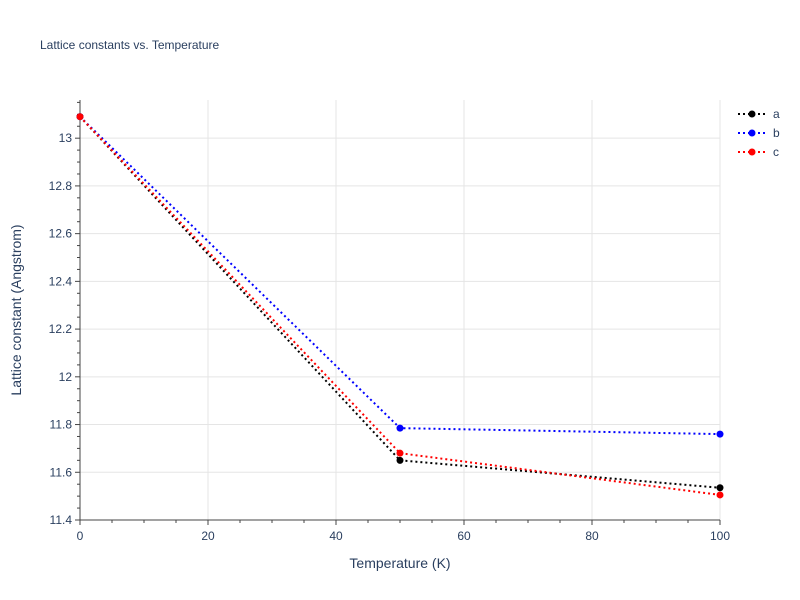 Image resolution: width=800 pixels, height=600 pixels. I want to click on y-tick-label: 12.2, so click(61, 329).